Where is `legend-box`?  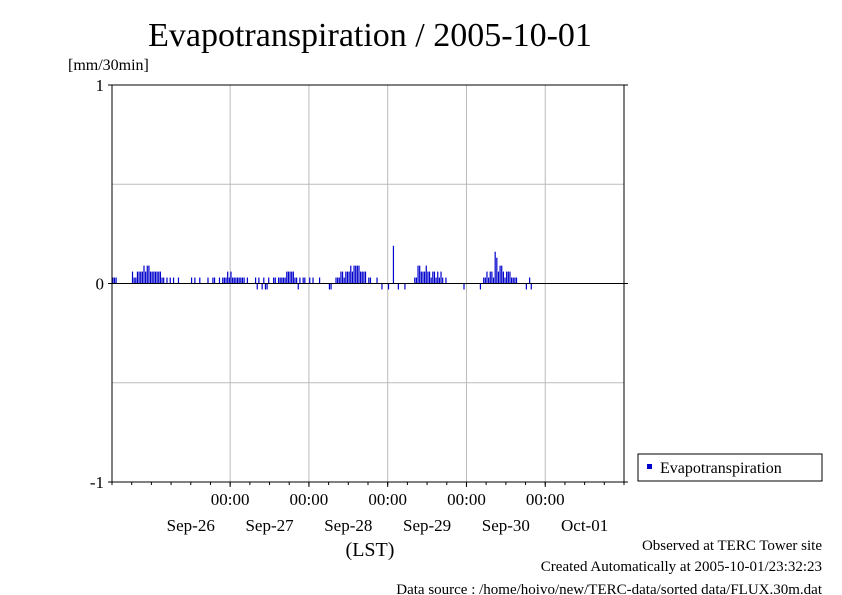 legend-box is located at coordinates (730, 467).